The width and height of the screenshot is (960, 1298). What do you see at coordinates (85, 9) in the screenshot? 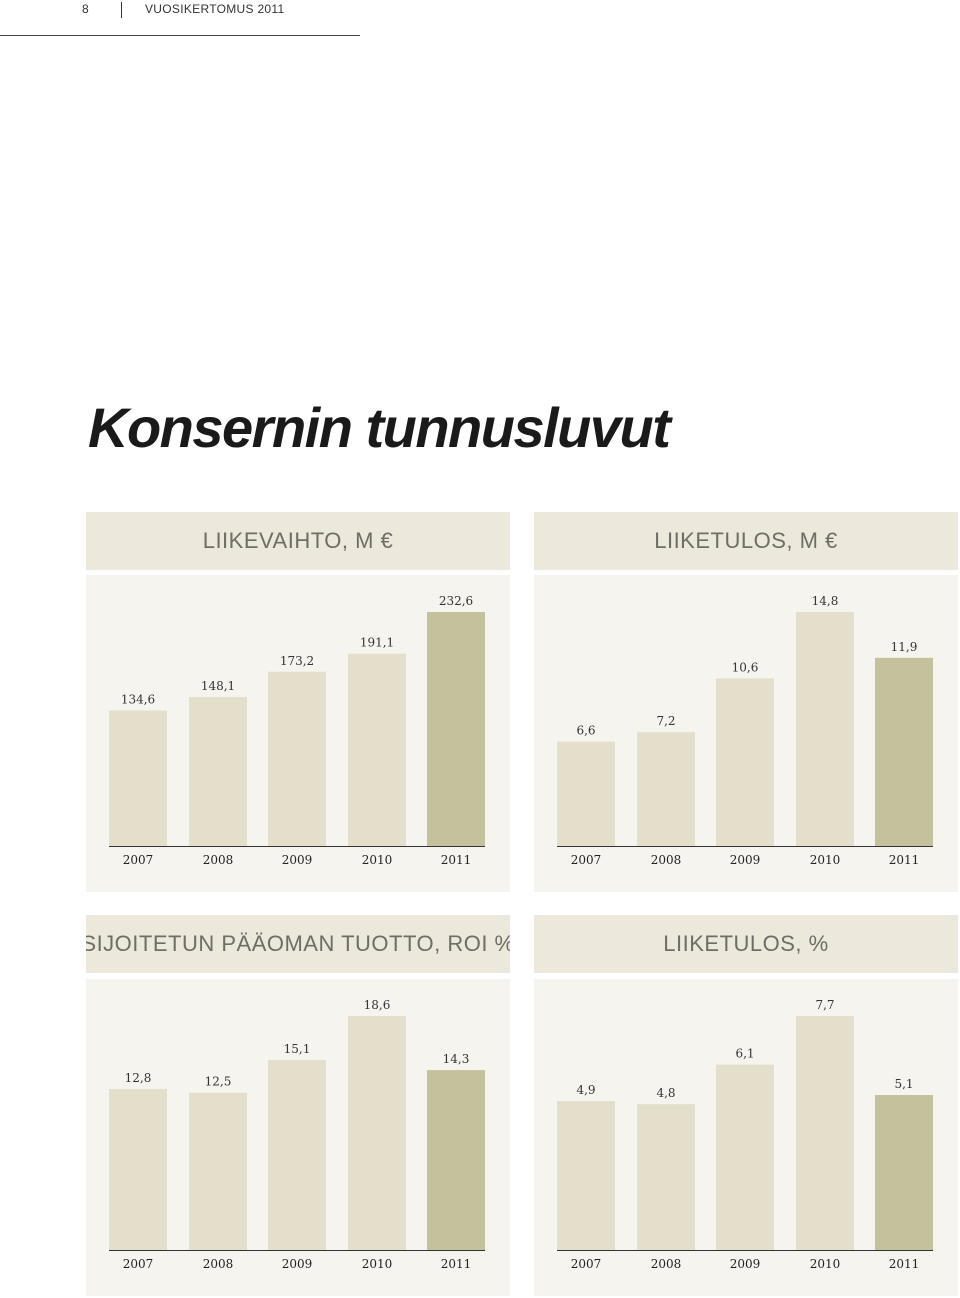
I see `page-number: 8` at bounding box center [85, 9].